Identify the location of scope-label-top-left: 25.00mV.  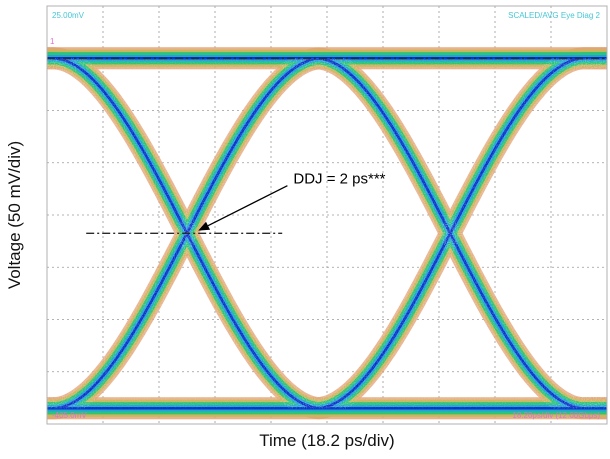
(68, 15).